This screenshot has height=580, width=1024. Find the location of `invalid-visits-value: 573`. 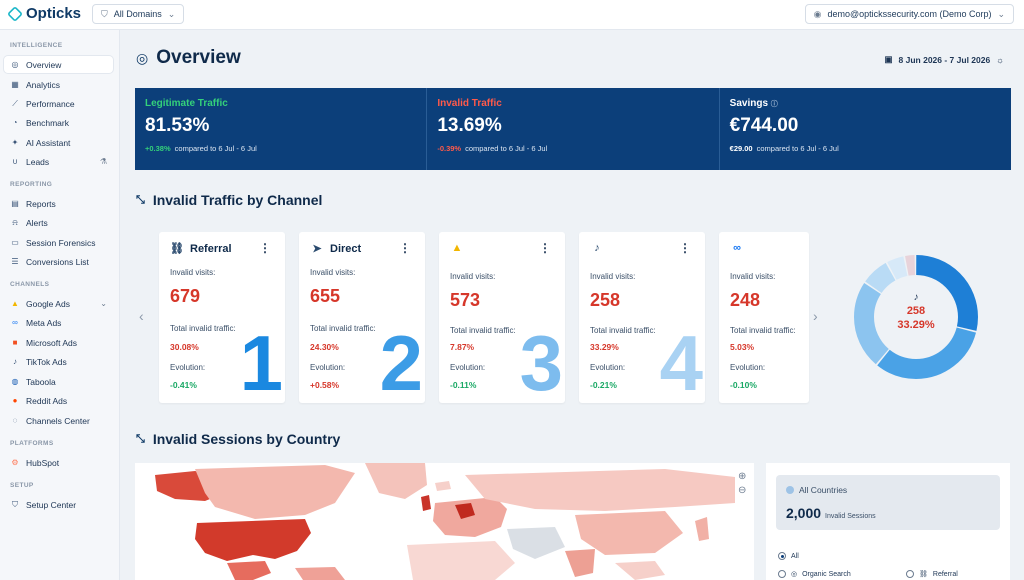

invalid-visits-value: 573 is located at coordinates (465, 300).